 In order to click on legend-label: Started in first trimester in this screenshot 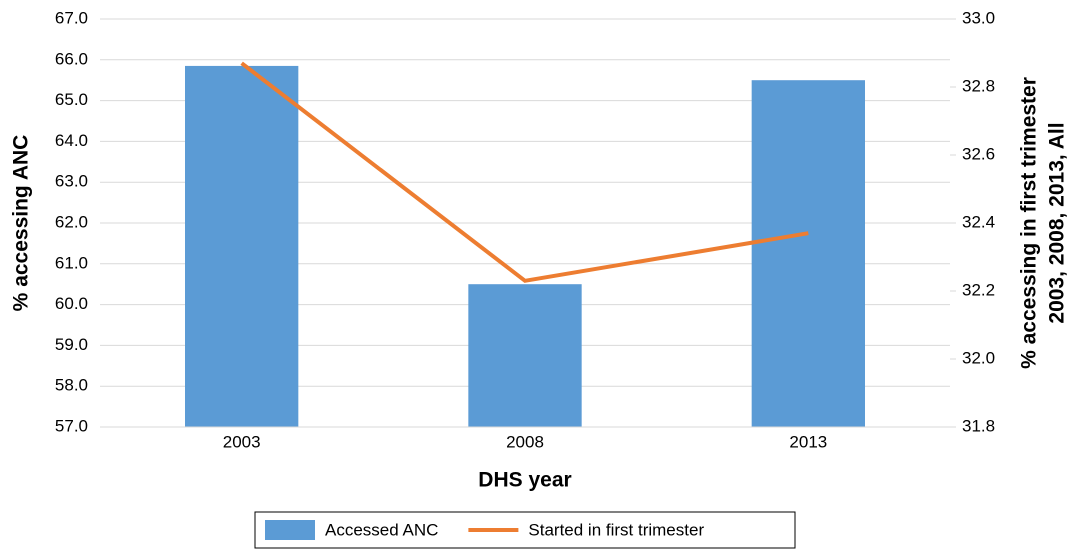, I will do `click(616, 529)`.